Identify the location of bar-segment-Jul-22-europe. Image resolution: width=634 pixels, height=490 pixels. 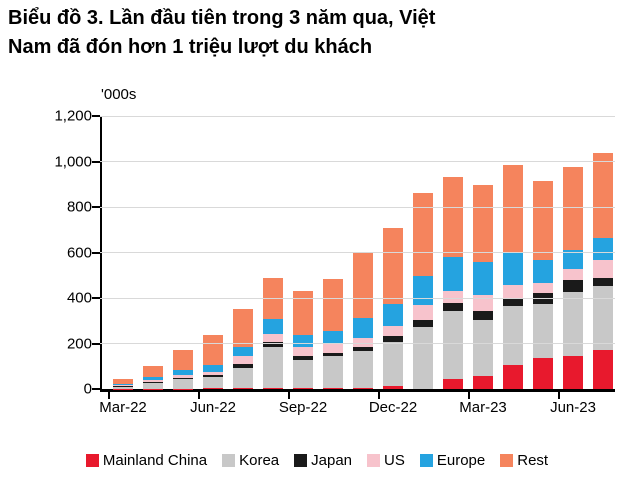
(243, 351).